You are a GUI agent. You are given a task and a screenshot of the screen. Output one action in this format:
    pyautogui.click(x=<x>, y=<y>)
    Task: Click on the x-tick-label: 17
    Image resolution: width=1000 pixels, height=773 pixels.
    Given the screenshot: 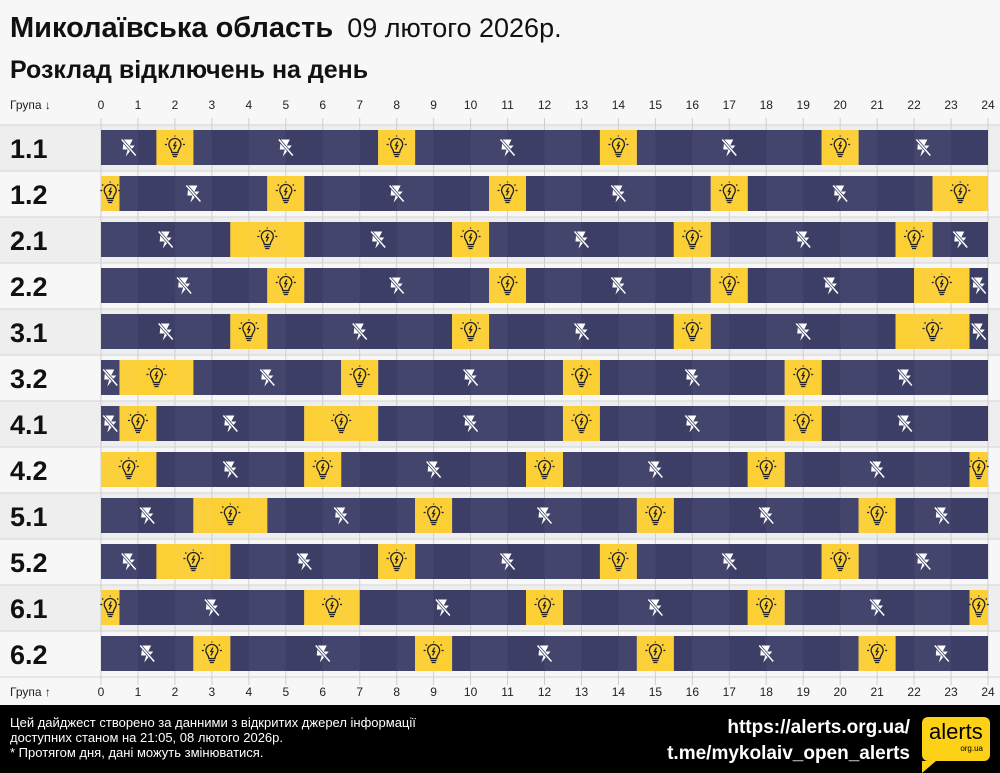 What is the action you would take?
    pyautogui.click(x=730, y=105)
    